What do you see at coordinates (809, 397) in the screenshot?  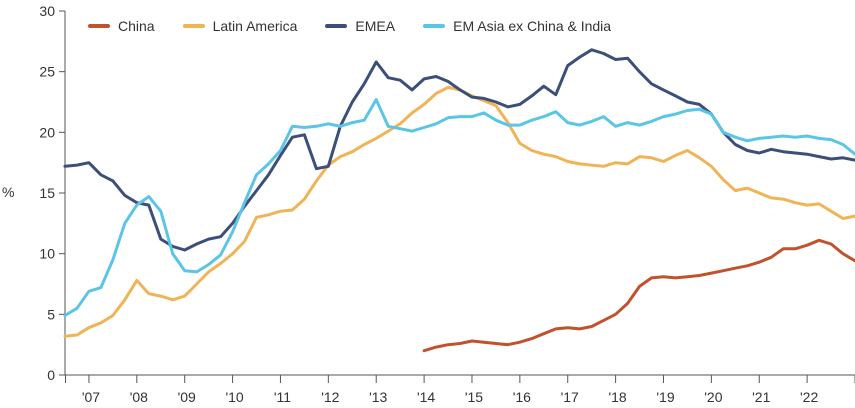 I see `x-tick-label: '22` at bounding box center [809, 397].